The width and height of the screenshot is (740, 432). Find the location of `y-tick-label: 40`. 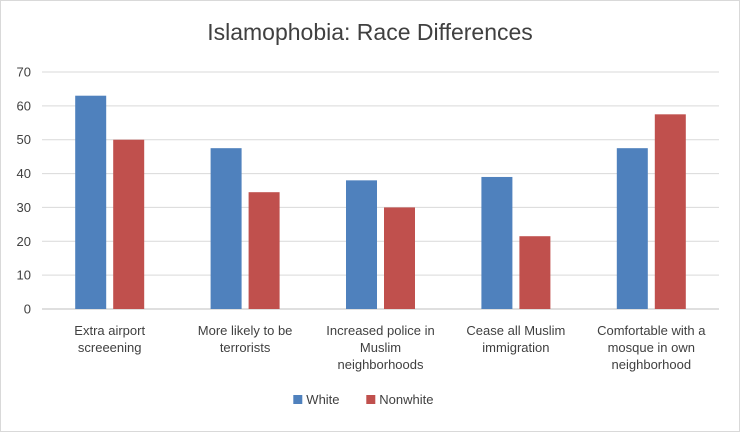

y-tick-label: 40 is located at coordinates (24, 173).